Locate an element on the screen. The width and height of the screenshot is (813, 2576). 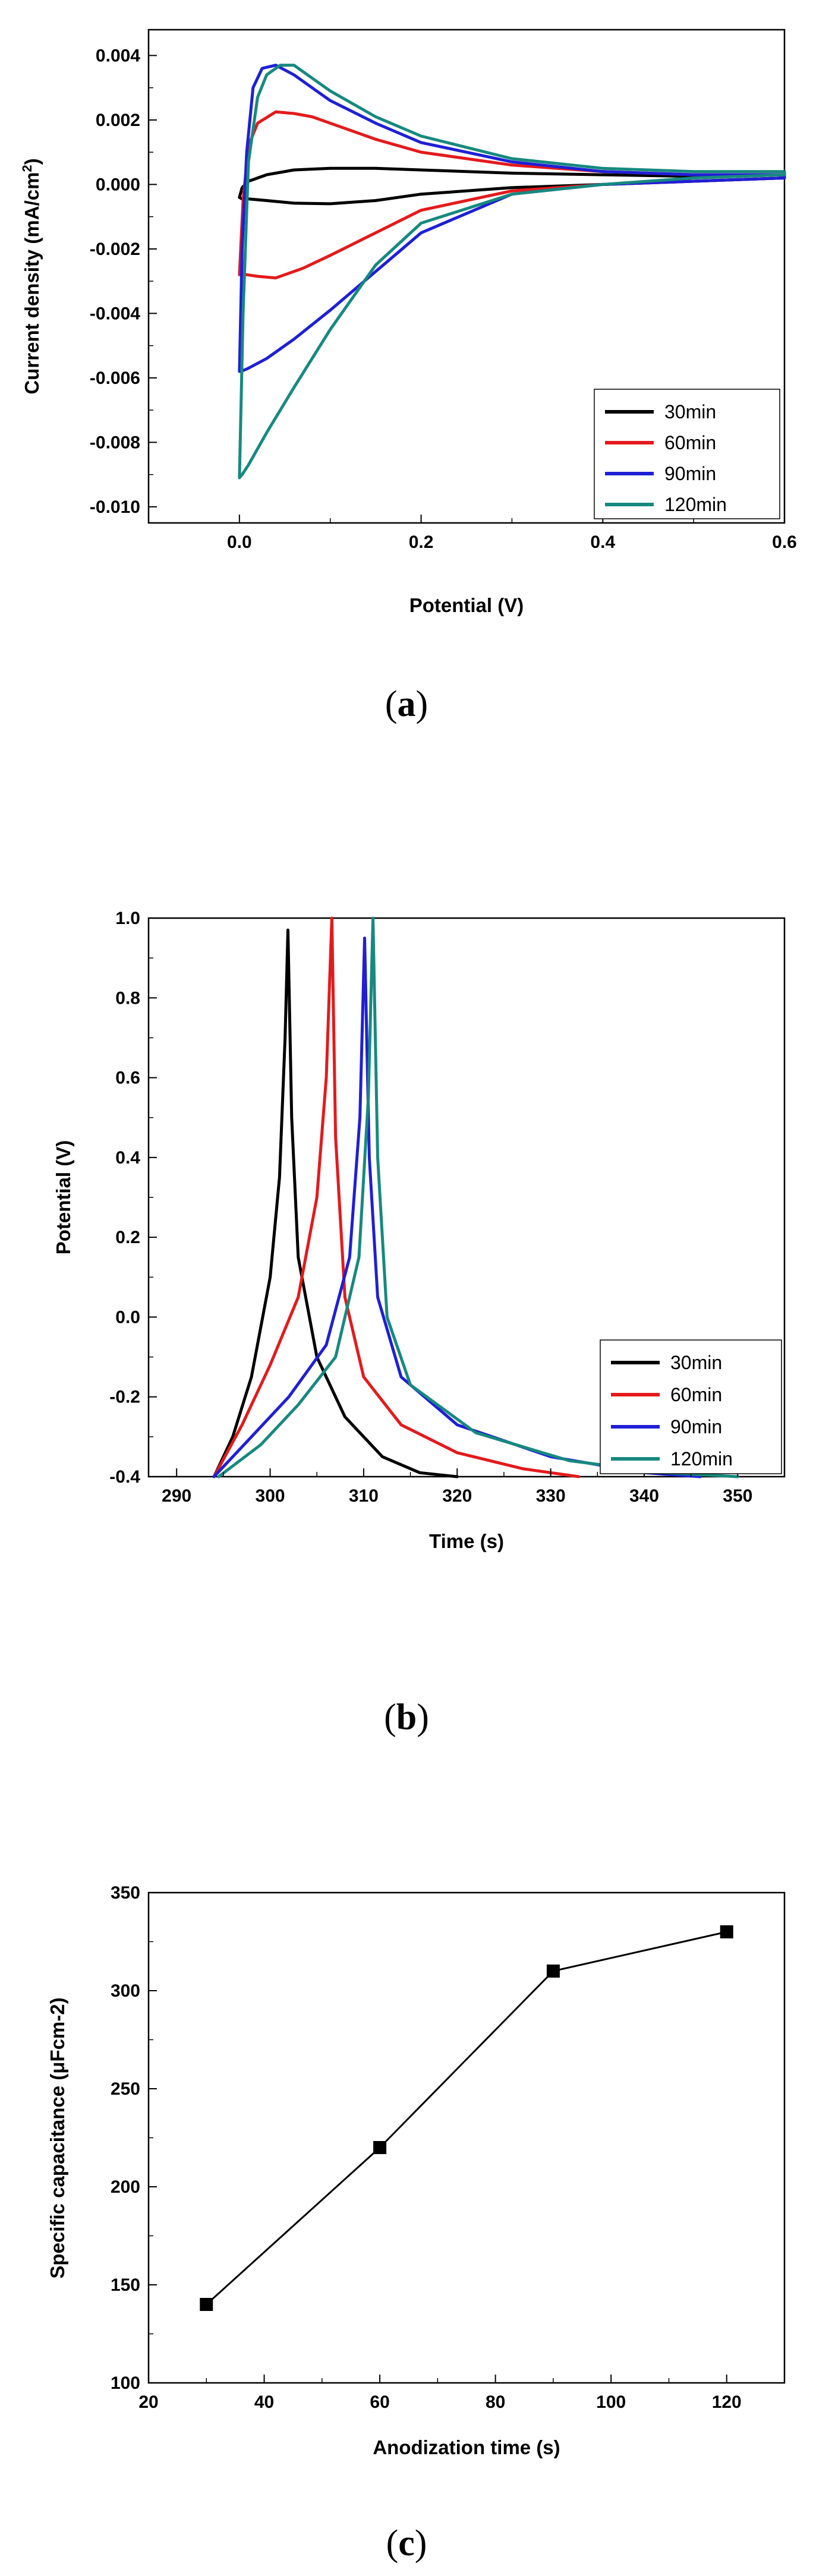
chart-a-y-tick-label: -0.008 is located at coordinates (115, 442).